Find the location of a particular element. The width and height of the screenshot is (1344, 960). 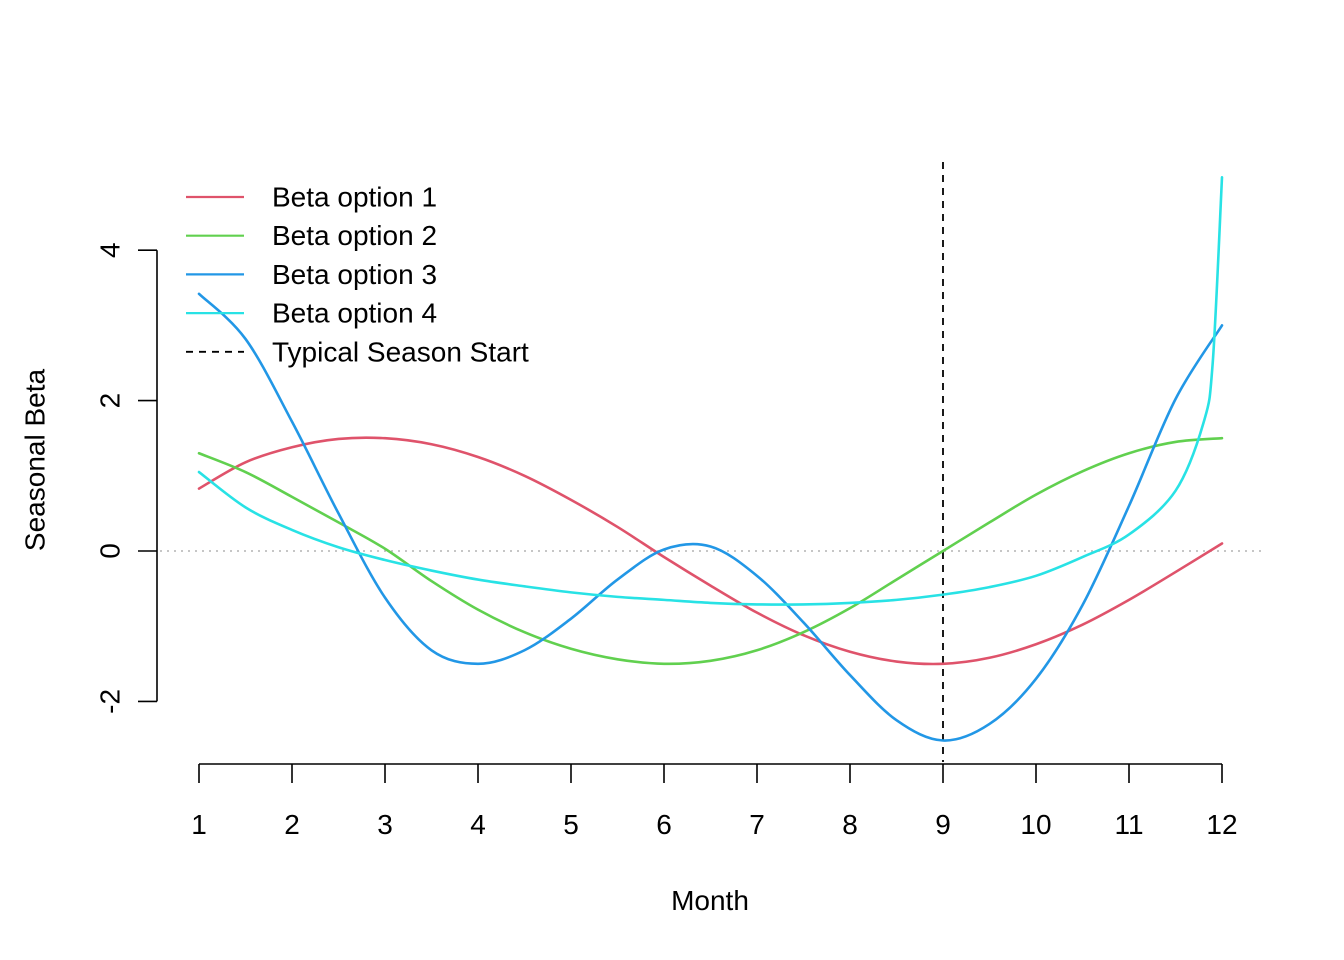

x-tick-label: 1 is located at coordinates (199, 824).